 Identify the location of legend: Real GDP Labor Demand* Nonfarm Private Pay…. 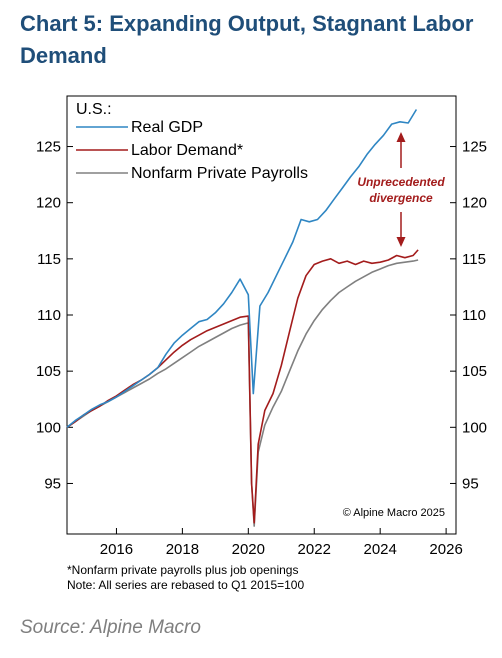
(192, 150).